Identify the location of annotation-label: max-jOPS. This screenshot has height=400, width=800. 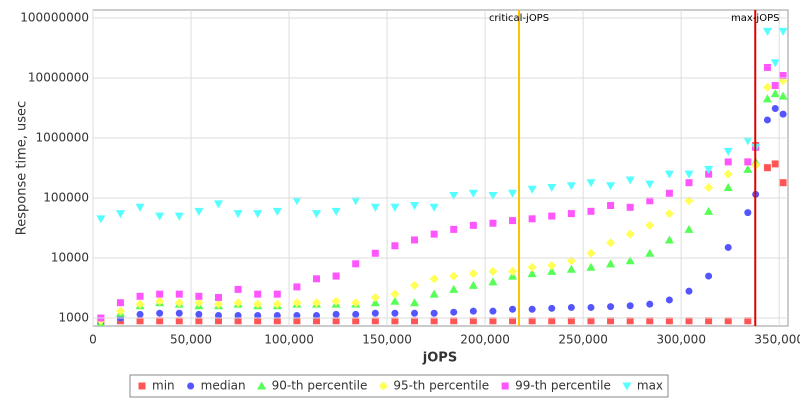
(755, 18).